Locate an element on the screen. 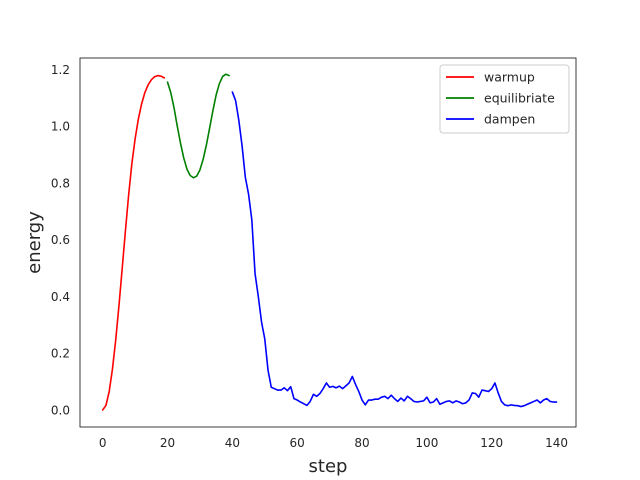 This screenshot has width=640, height=480. legend-label-warmup: warmup is located at coordinates (509, 77).